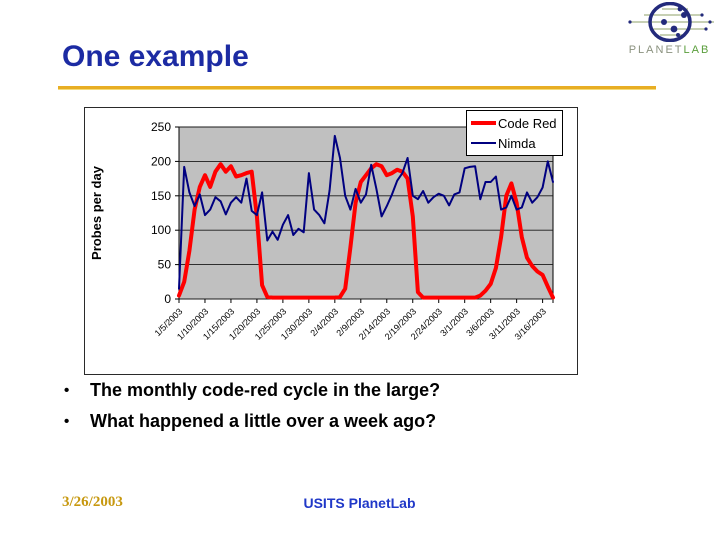  I want to click on logo-text-lab: LAB, so click(697, 50).